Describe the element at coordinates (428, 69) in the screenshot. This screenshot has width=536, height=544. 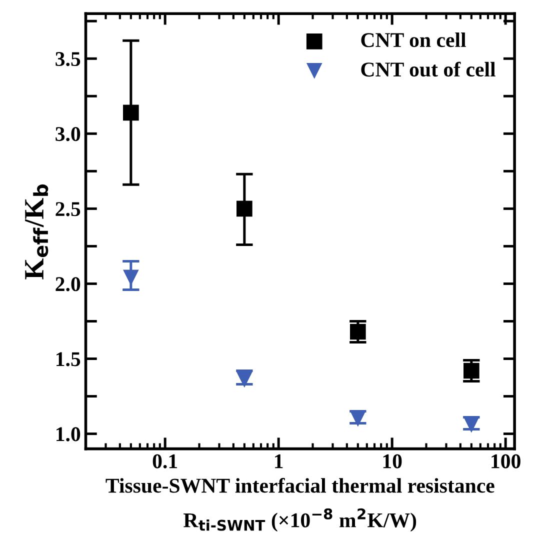
I see `legend-label: CNT out of cell` at that location.